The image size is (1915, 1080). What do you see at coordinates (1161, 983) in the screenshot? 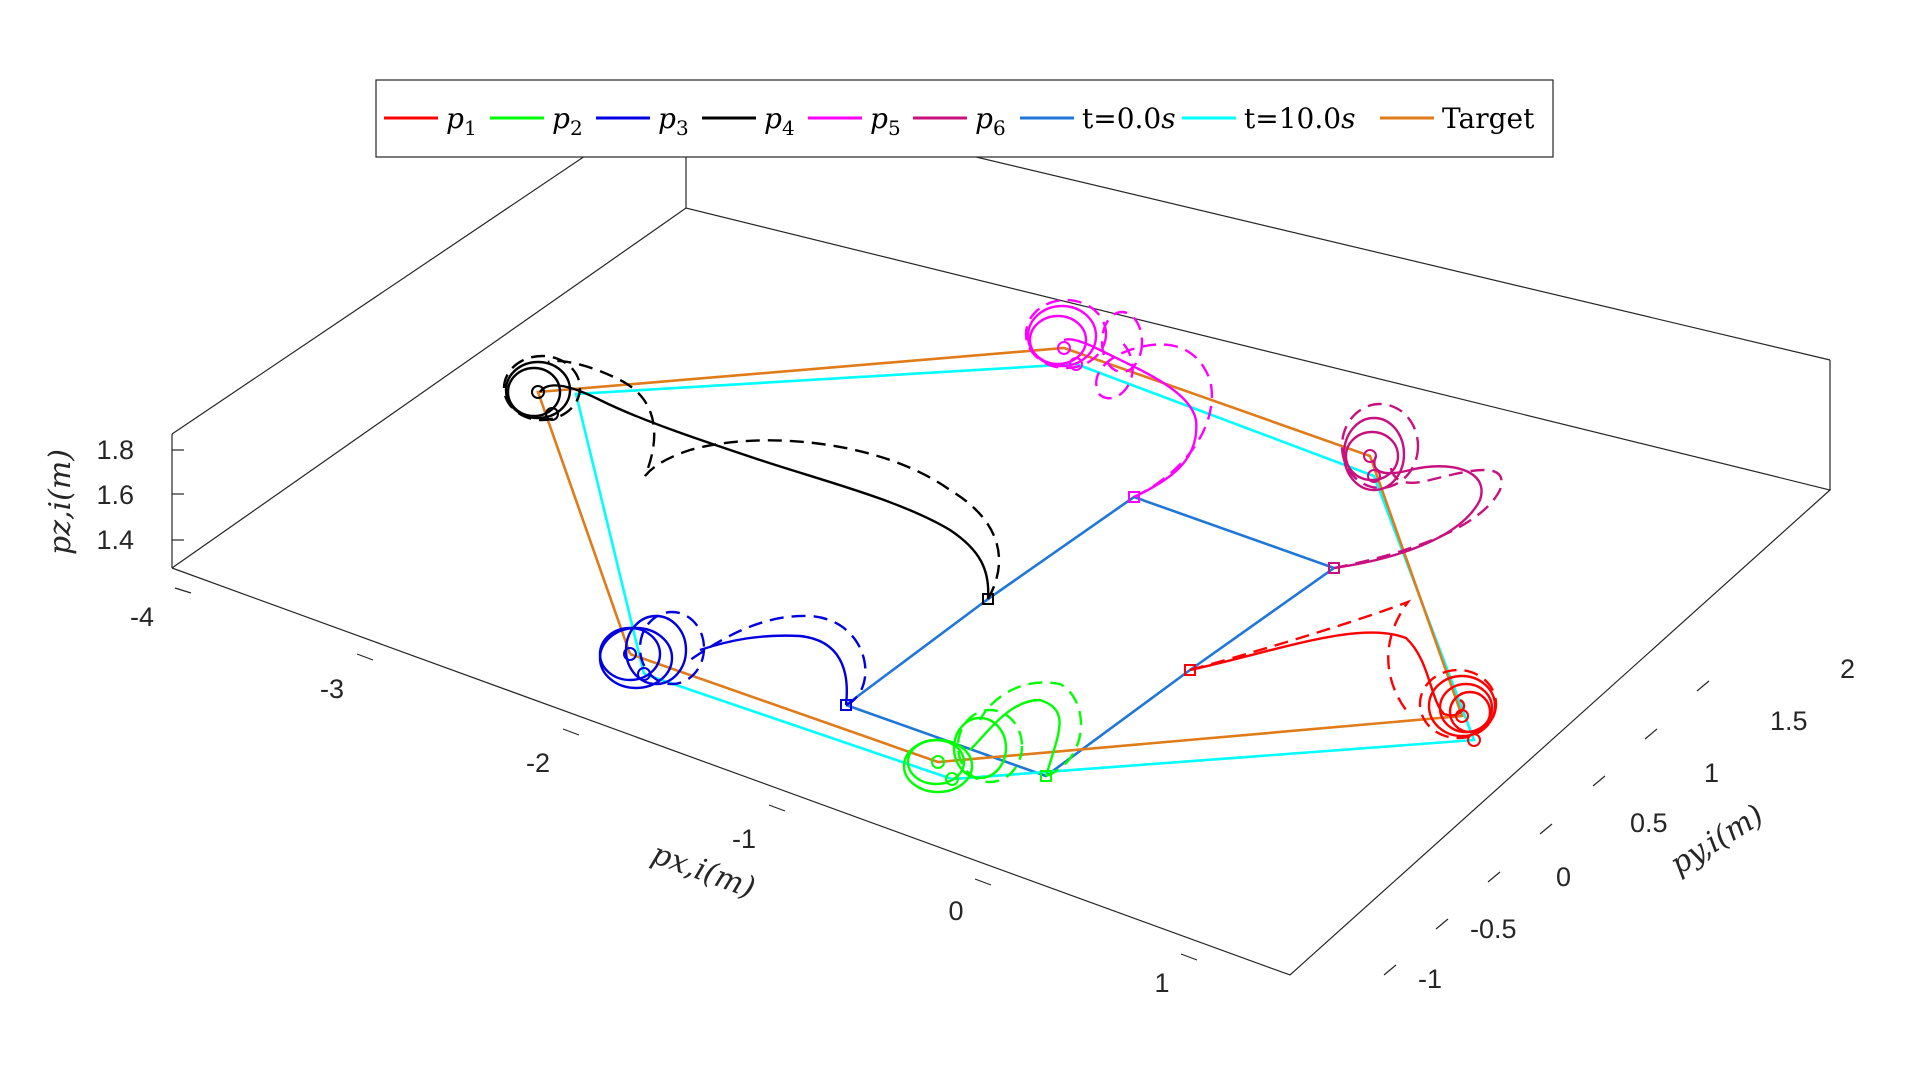
I see `x-tick-label: 1` at bounding box center [1161, 983].